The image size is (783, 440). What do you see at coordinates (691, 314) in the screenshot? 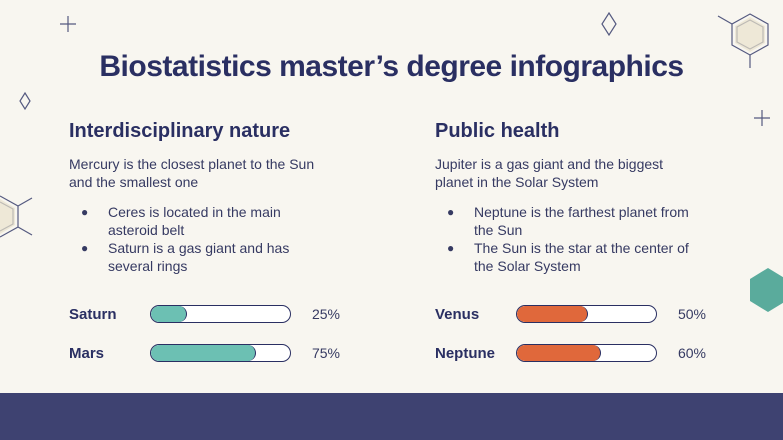
I see `bar-percent: 50%` at bounding box center [691, 314].